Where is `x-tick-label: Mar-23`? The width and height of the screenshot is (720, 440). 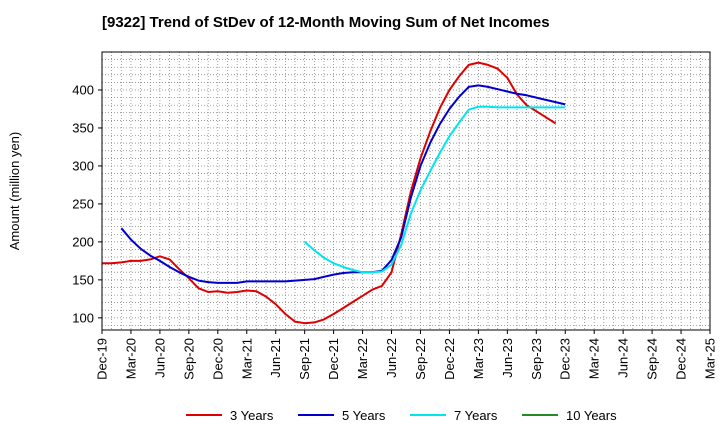 x-tick-label: Mar-23 is located at coordinates (478, 358).